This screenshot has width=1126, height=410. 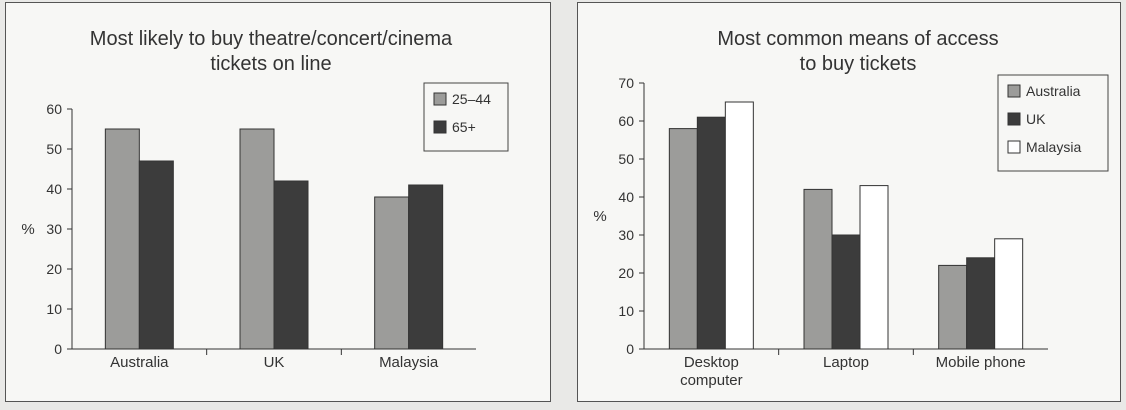 What do you see at coordinates (711, 380) in the screenshot?
I see `x-category-label: computer` at bounding box center [711, 380].